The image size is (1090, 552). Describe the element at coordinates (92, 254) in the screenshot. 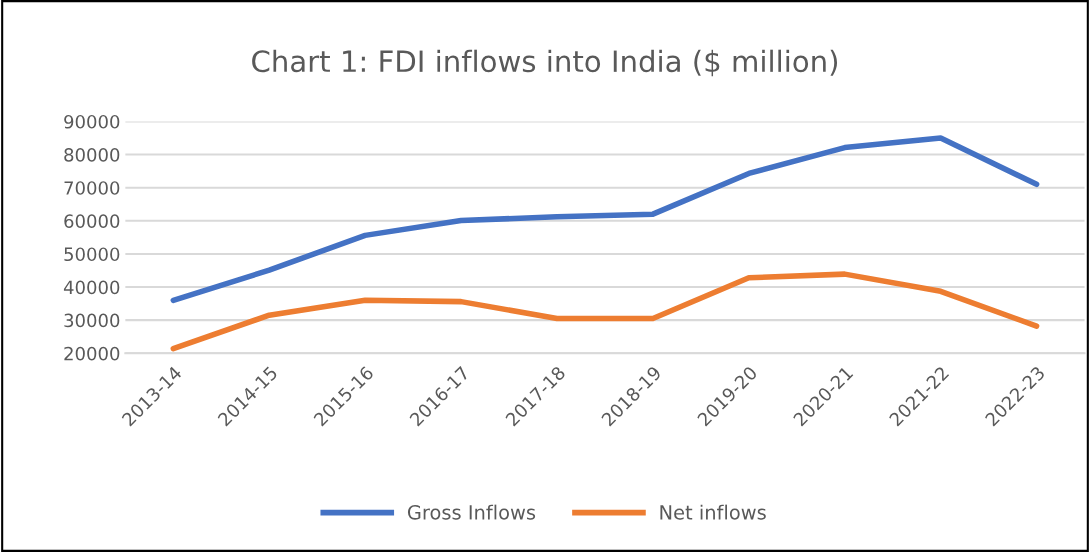

I see `y-tick-label: 50000` at that location.